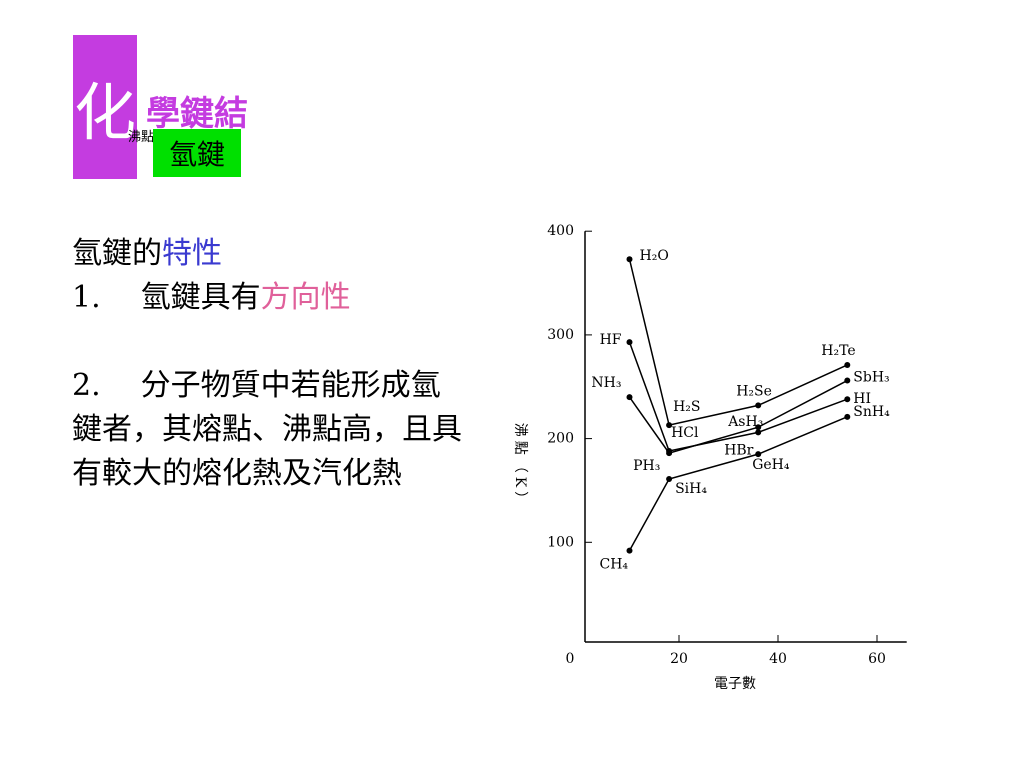 The image size is (1024, 768). What do you see at coordinates (105, 107) in the screenshot?
I see `logo: 化` at bounding box center [105, 107].